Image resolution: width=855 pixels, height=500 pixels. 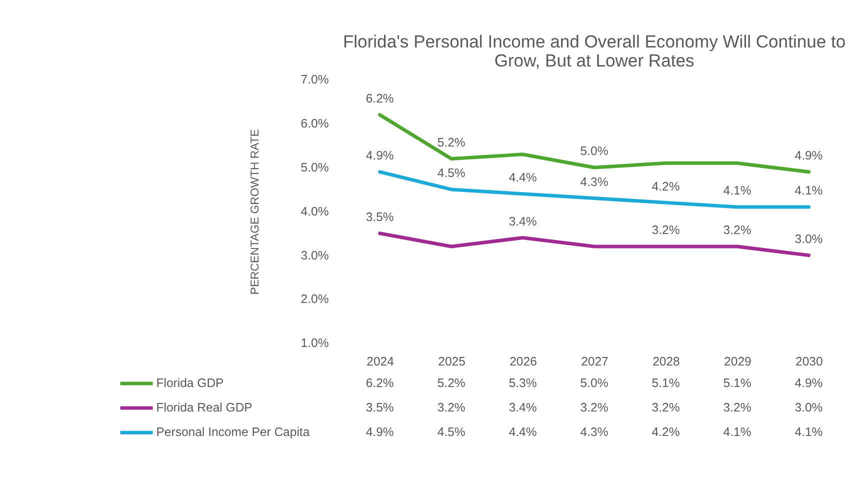 What do you see at coordinates (451, 142) in the screenshot?
I see `annotation: 5.2%` at bounding box center [451, 142].